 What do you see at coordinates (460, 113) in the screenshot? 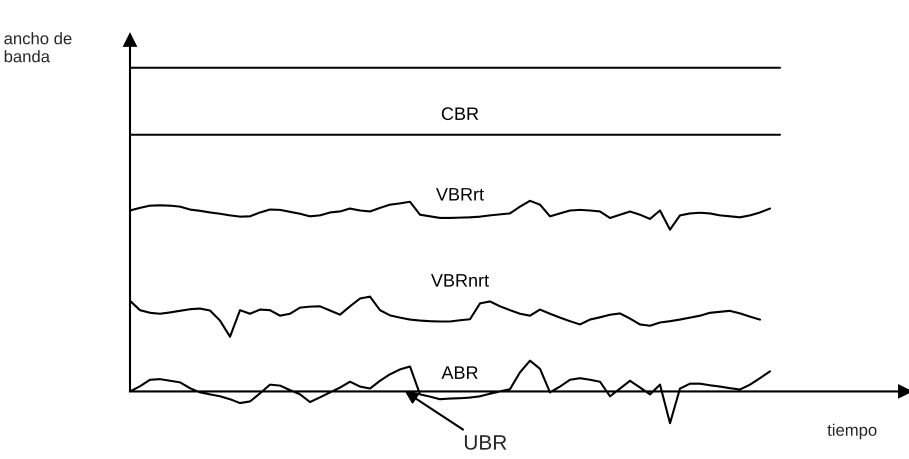
I see `series-label: CBR` at bounding box center [460, 113].